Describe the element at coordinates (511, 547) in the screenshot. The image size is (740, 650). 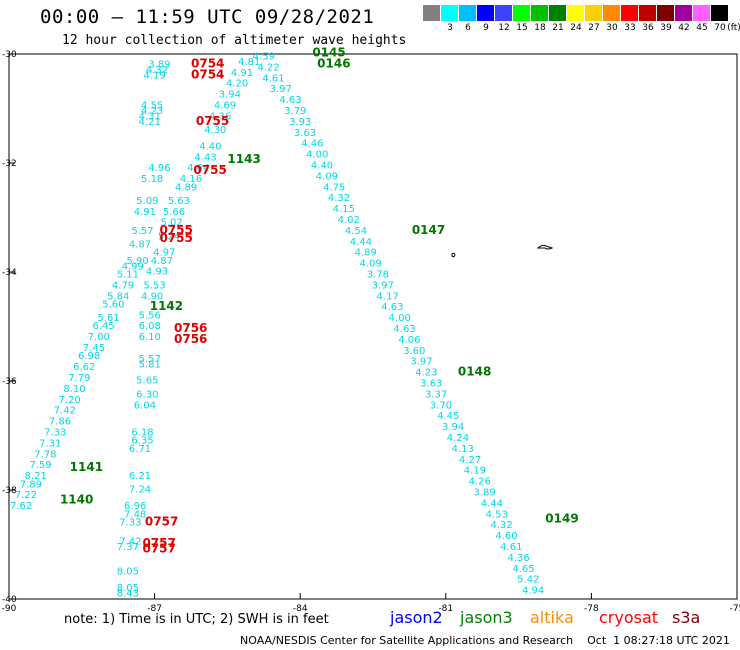
I see `swh-value: 4.61` at that location.